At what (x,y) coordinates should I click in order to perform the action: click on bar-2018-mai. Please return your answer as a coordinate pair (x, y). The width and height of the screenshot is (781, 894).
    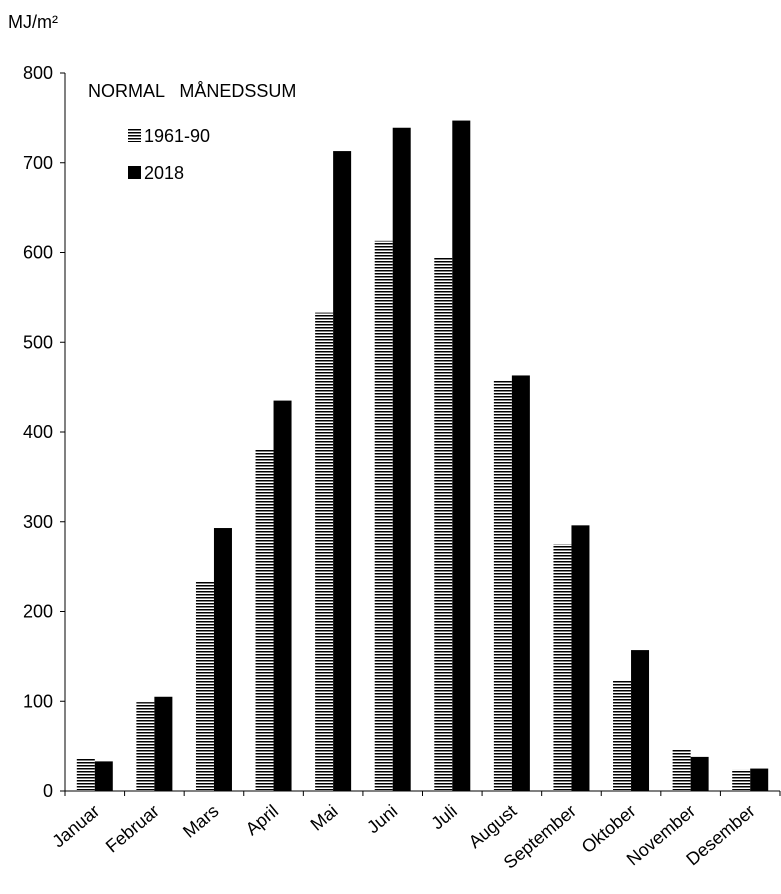
    Looking at the image, I should click on (342, 471).